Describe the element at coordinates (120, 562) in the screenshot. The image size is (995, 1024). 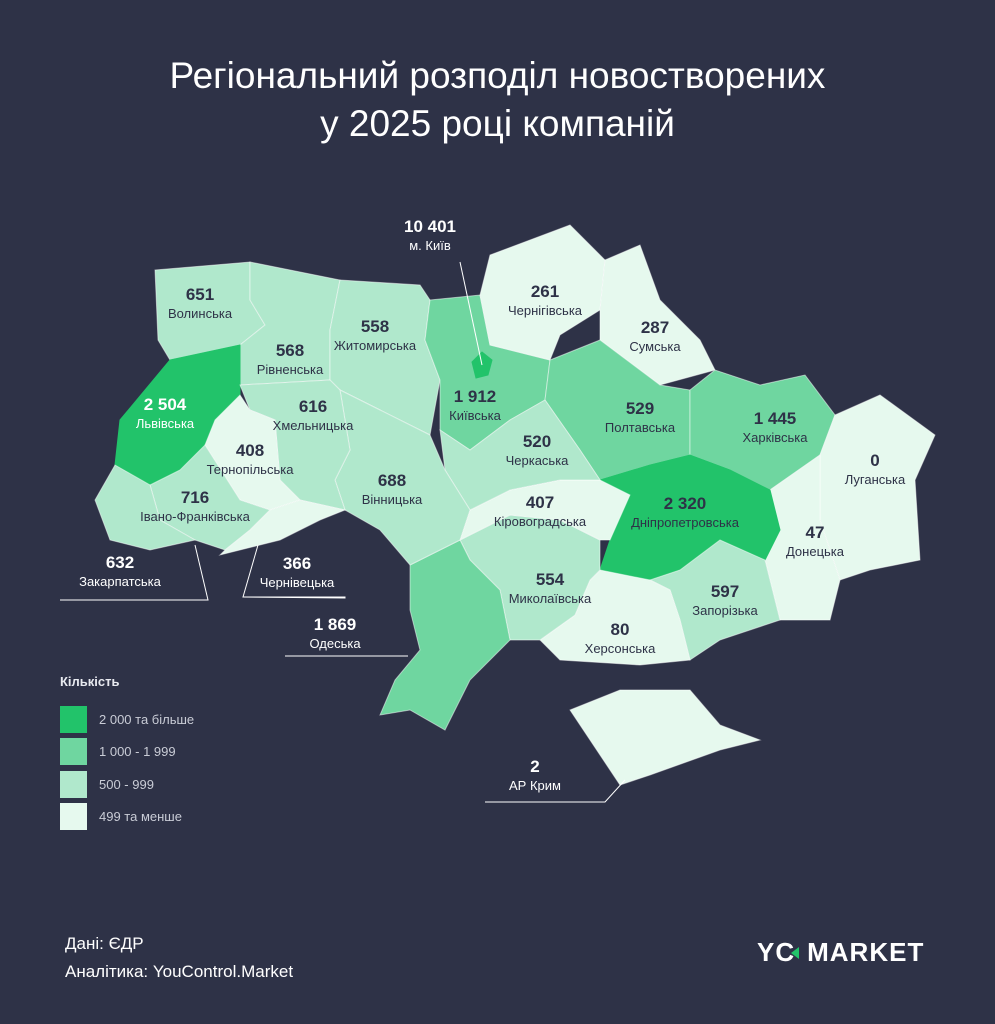
I see `region-value-zakarpattia: 632` at that location.